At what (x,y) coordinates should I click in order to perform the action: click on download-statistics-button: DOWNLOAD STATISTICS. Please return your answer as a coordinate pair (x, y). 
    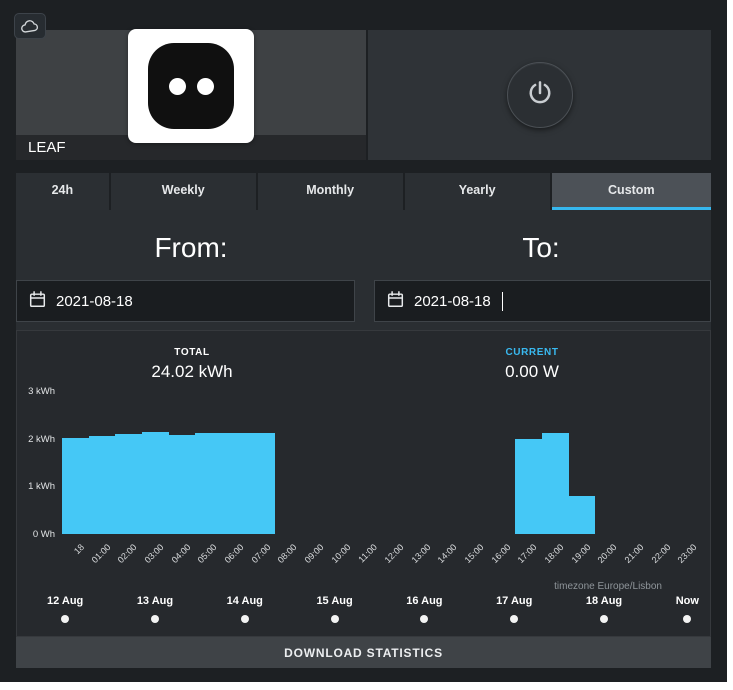
    Looking at the image, I should click on (363, 652).